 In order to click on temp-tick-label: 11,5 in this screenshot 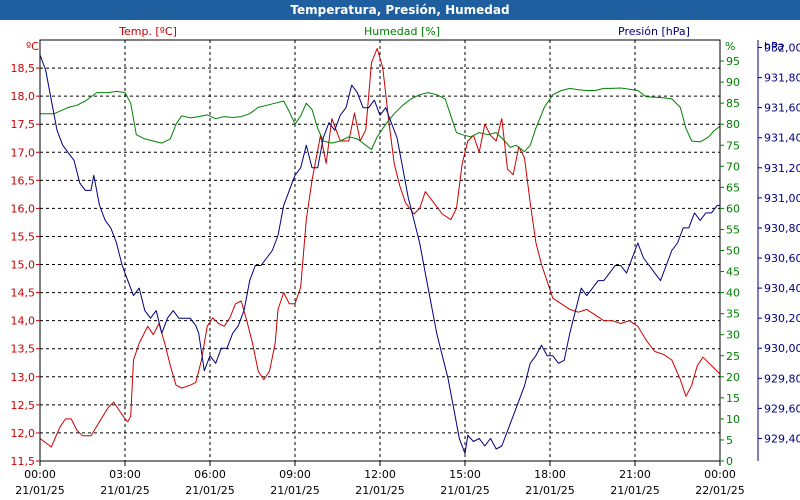, I will do `click(23, 461)`.